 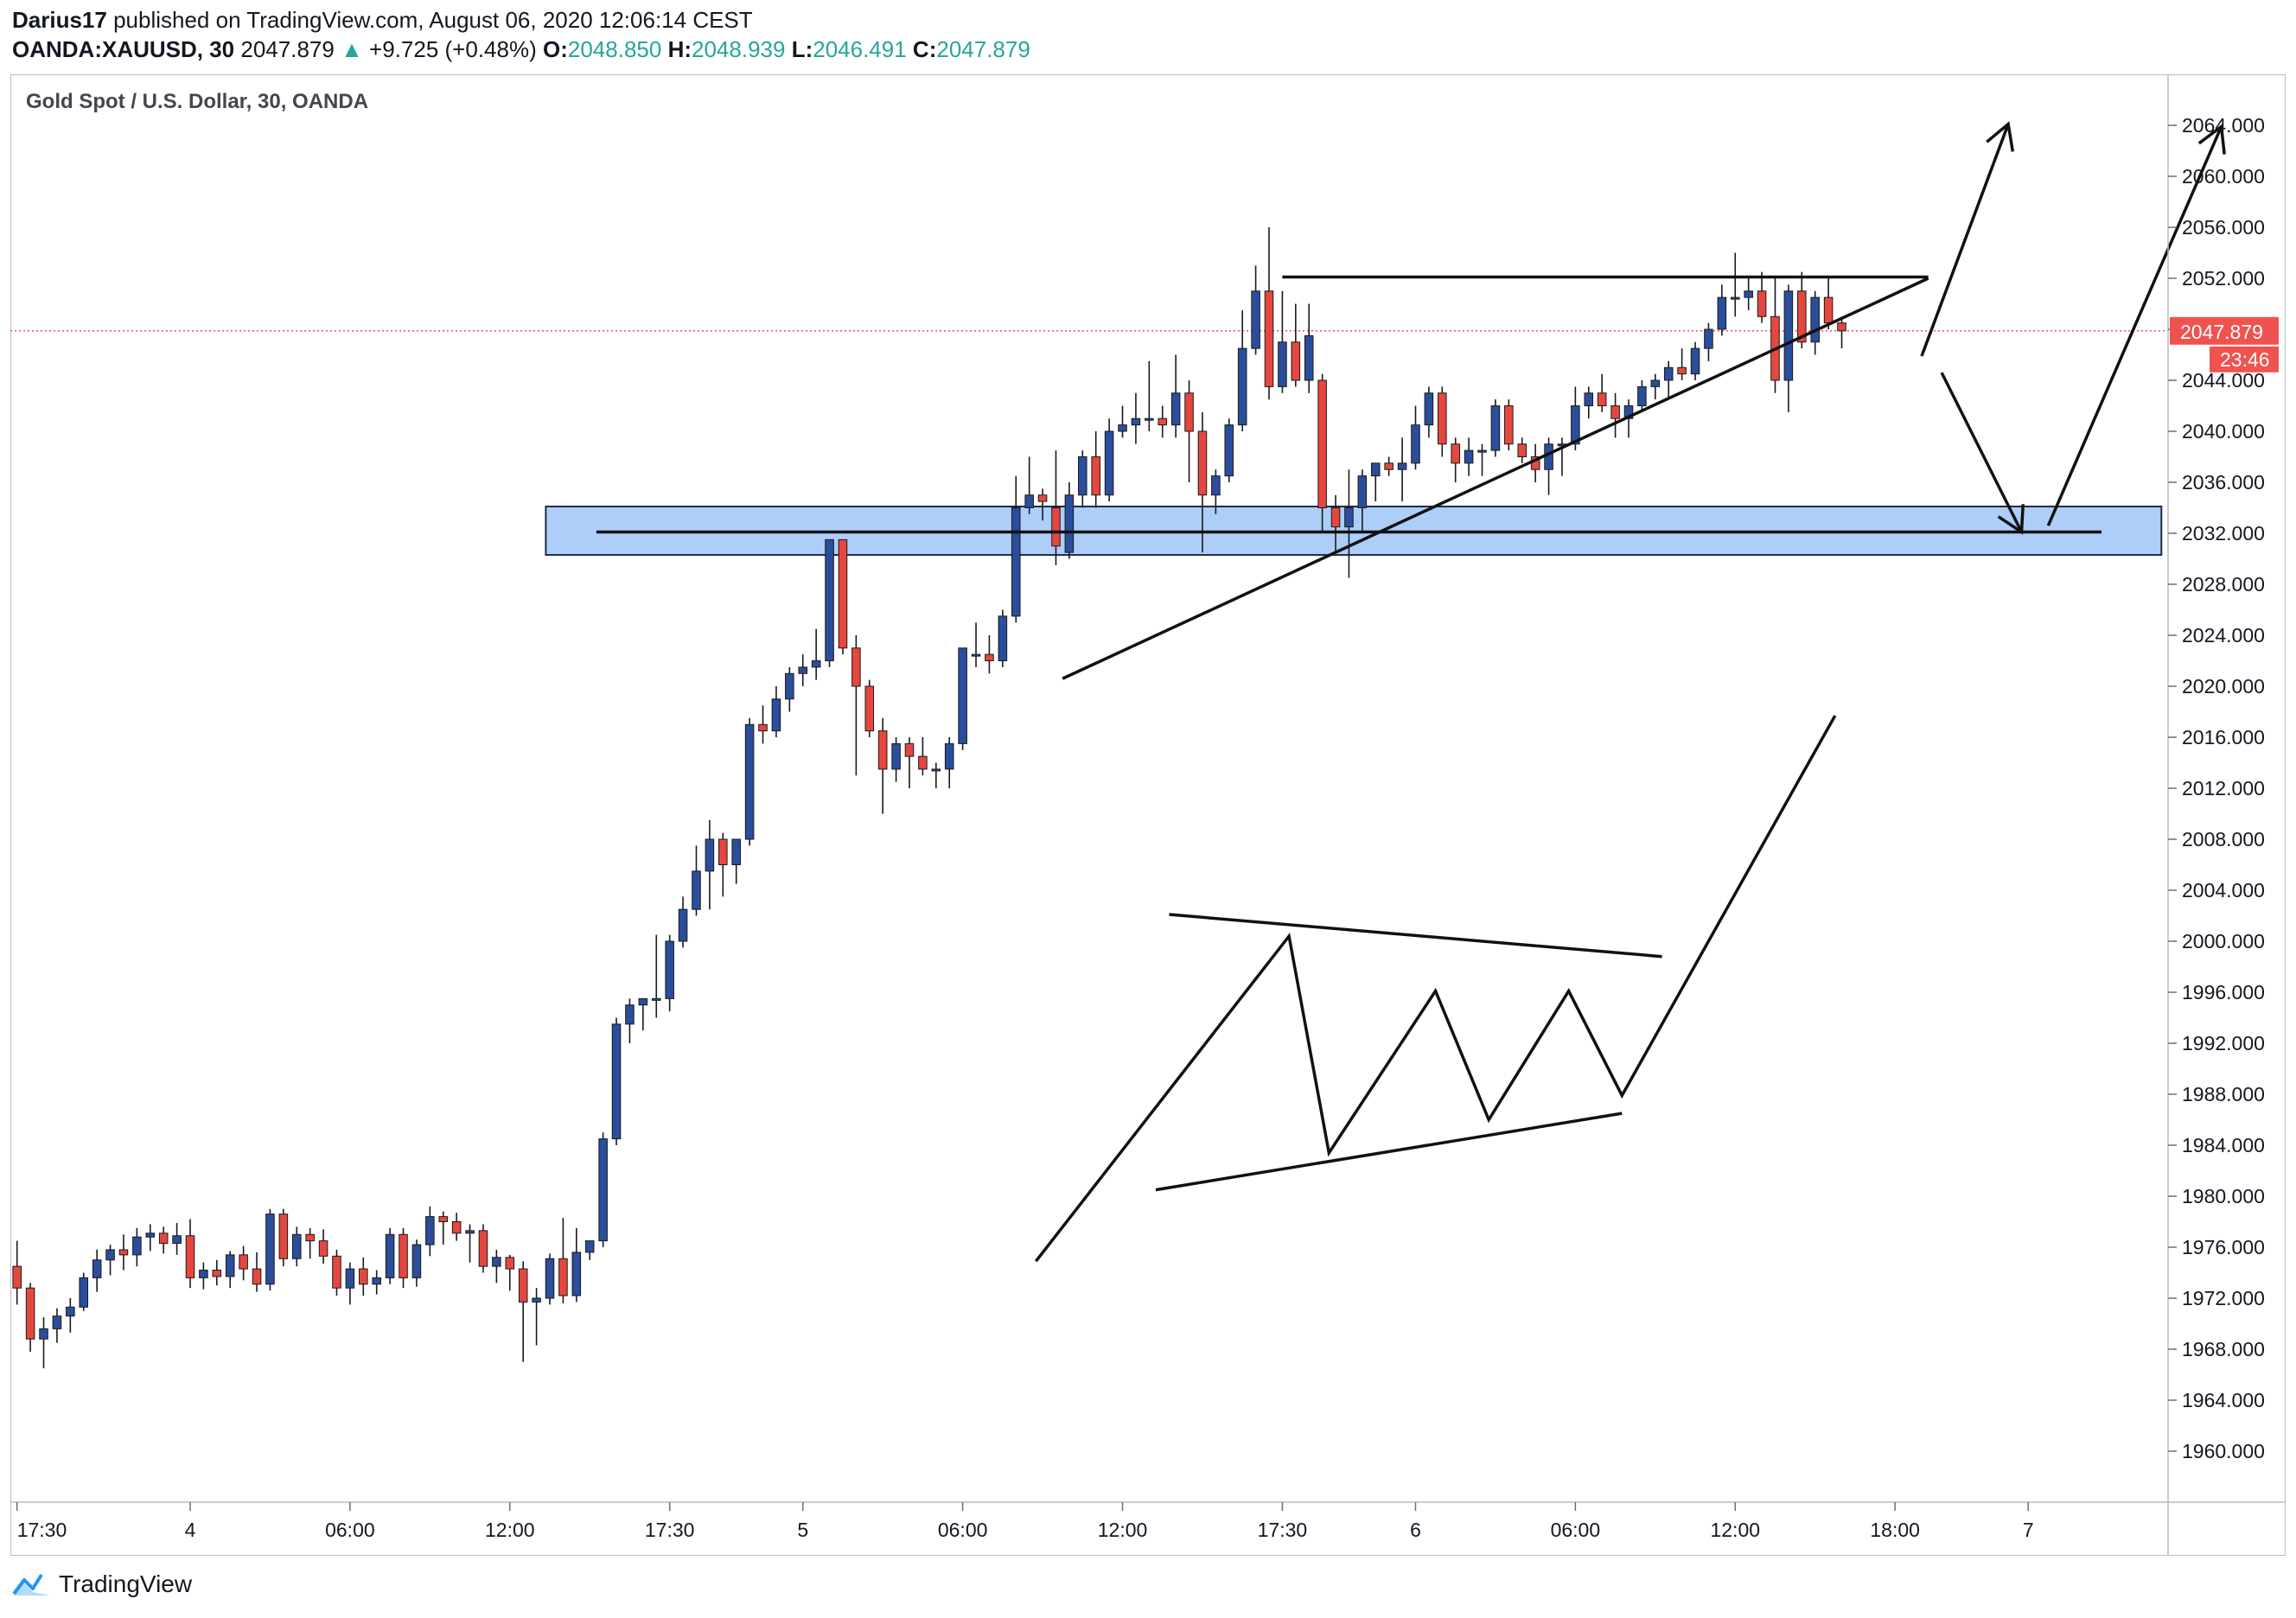 What do you see at coordinates (32, 1585) in the screenshot?
I see `tradingview-logo-icon` at bounding box center [32, 1585].